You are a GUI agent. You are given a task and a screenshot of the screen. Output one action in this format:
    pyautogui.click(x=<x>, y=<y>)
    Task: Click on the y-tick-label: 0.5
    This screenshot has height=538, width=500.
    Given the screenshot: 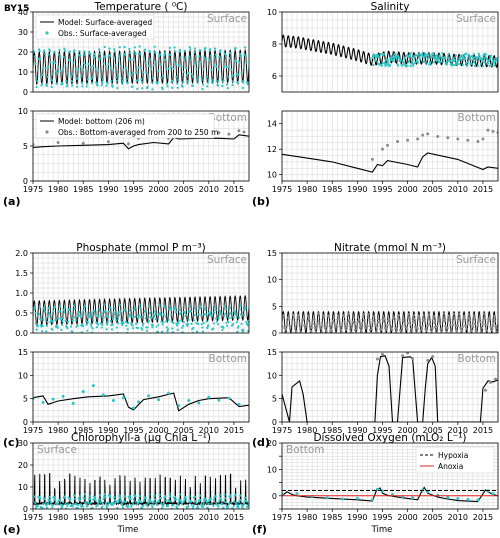 What is the action you would take?
    pyautogui.click(x=21, y=313)
    